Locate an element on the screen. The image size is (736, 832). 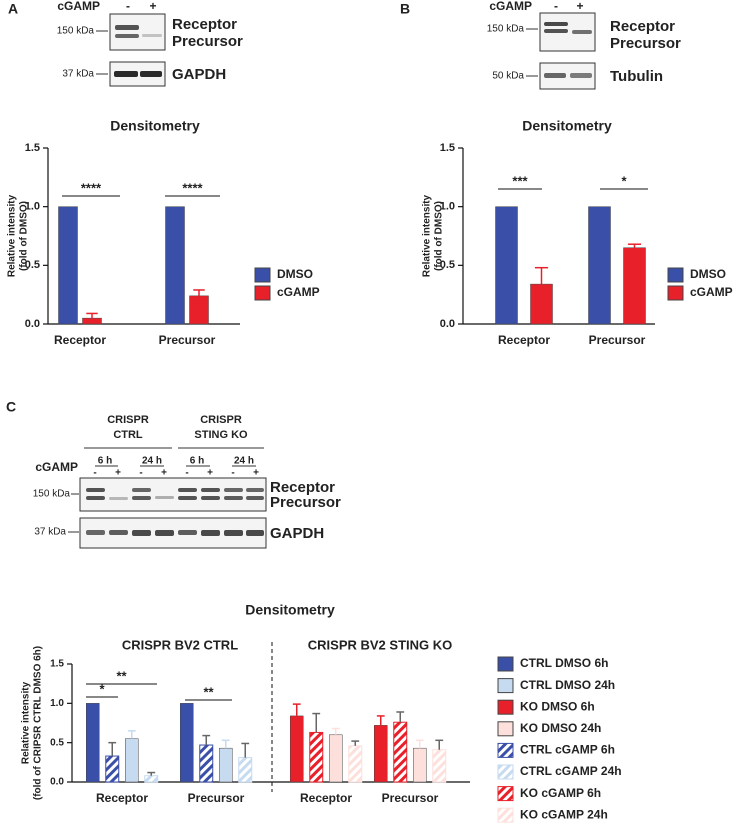
group-label: STING KO is located at coordinates (221, 435).